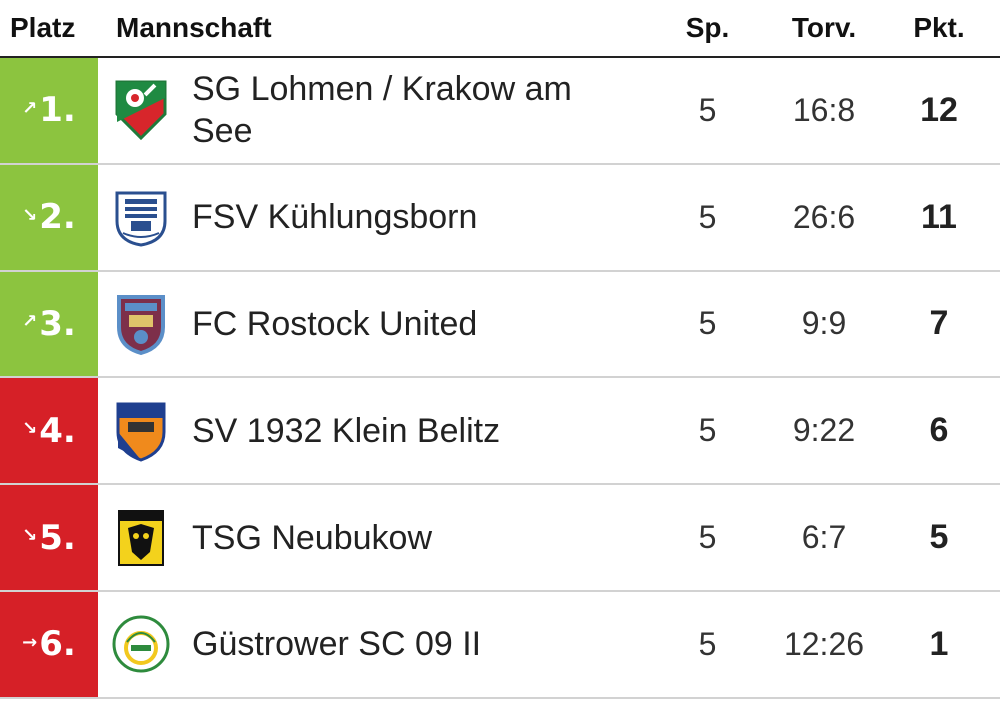 The width and height of the screenshot is (1000, 703). Describe the element at coordinates (337, 644) in the screenshot. I see `team-name: Güstrower SC 09 II` at that location.